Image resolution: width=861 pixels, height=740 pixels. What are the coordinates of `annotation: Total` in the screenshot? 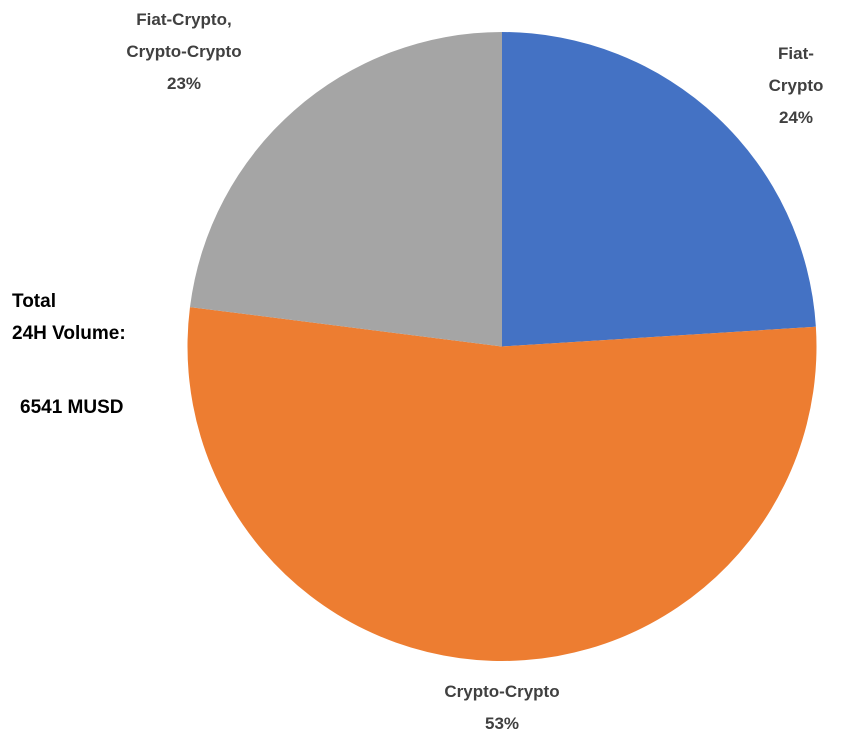 It's located at (34, 301).